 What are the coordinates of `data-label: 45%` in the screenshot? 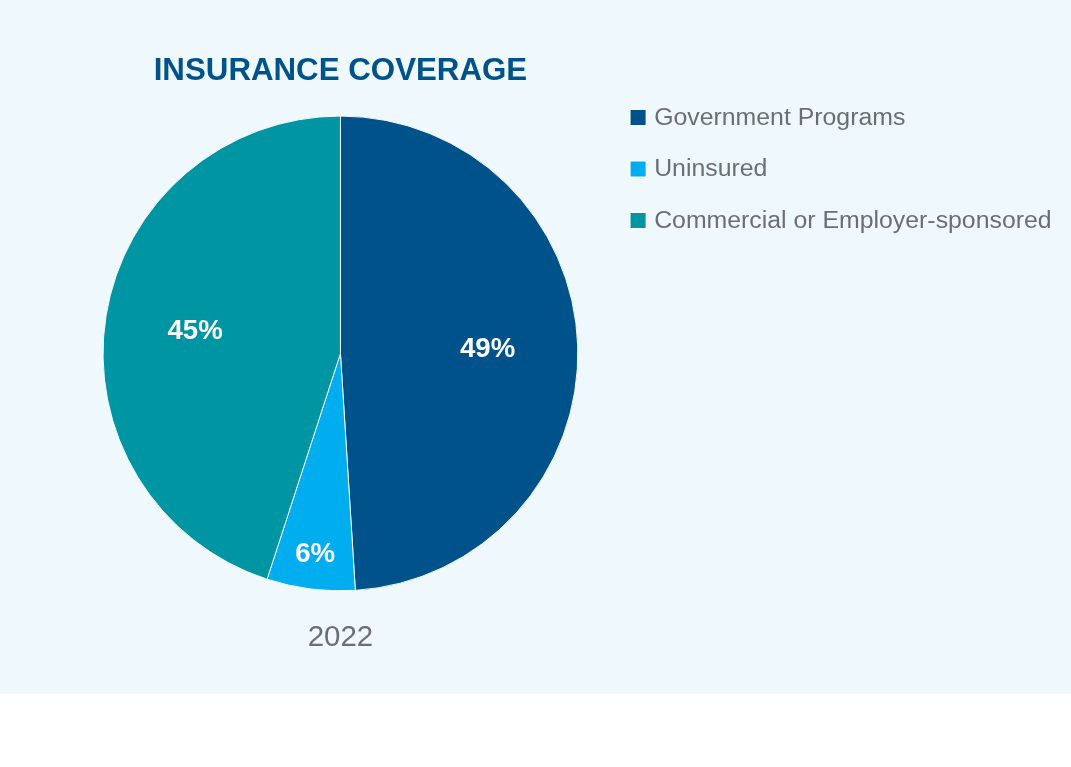 It's located at (195, 329).